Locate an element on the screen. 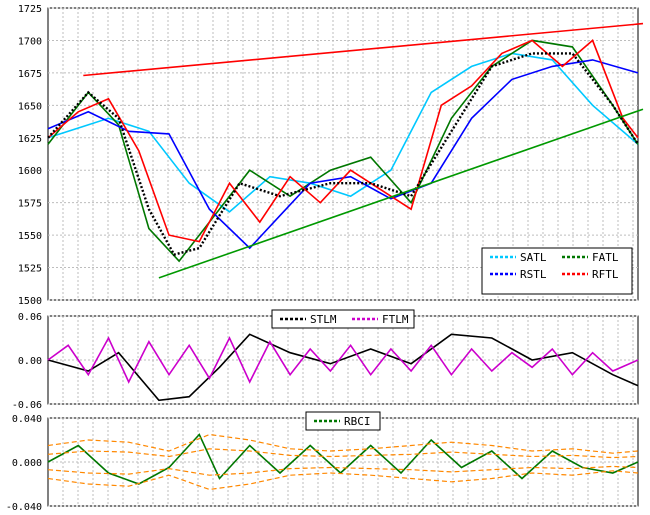 The height and width of the screenshot is (515, 650). y-tick-label: 1500 is located at coordinates (30, 301).